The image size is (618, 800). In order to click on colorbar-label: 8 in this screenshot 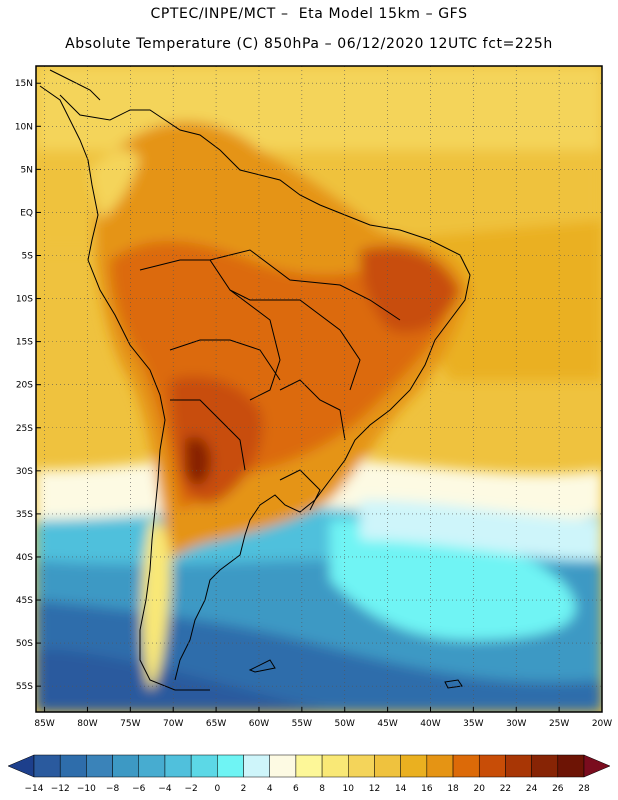, I will do `click(322, 789)`.